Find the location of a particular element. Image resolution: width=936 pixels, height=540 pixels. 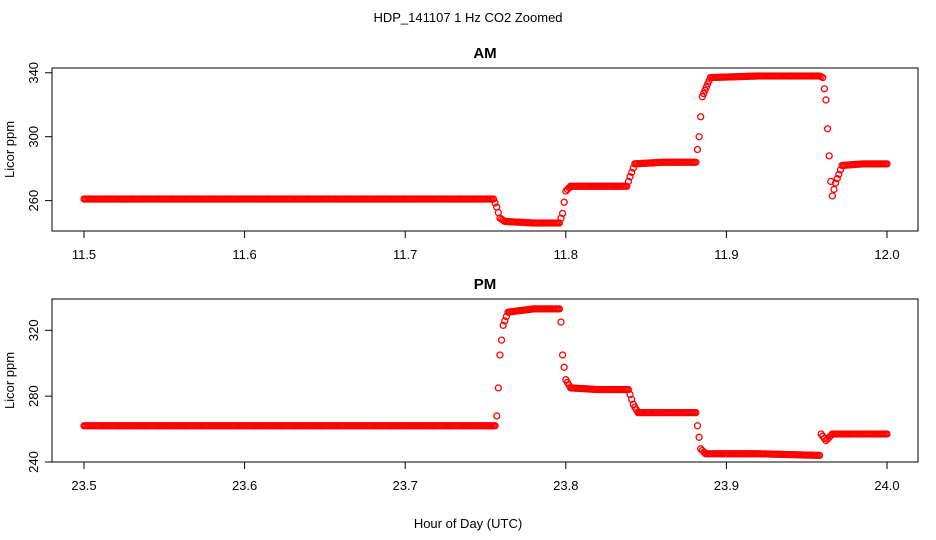

am-x-tick-label: 11.6 is located at coordinates (244, 254).